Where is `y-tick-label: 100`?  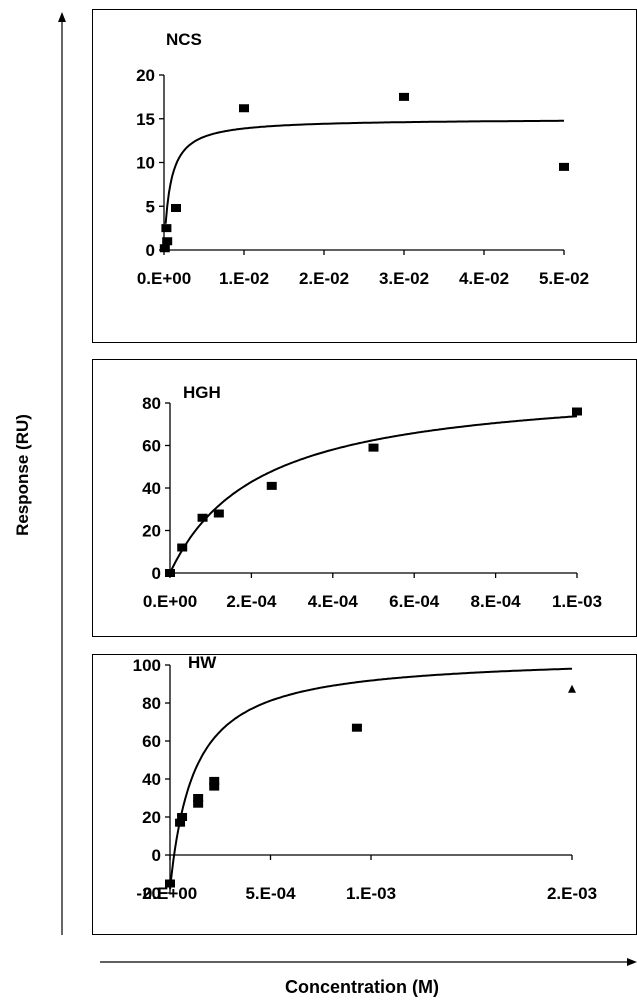
y-tick-label: 100 is located at coordinates (147, 665).